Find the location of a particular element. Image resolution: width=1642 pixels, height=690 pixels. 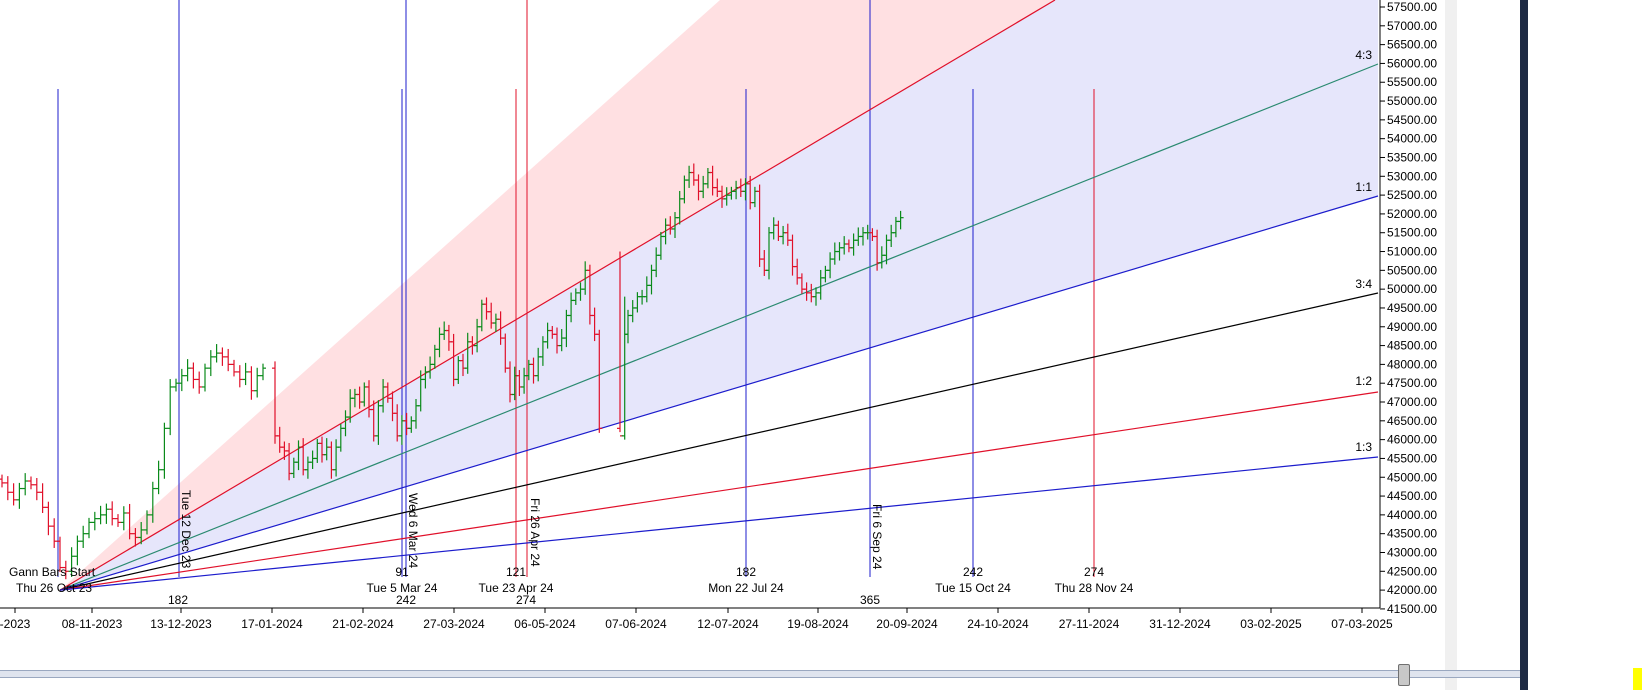

cycle-date-label: Tue 23 Apr 24 is located at coordinates (516, 588).